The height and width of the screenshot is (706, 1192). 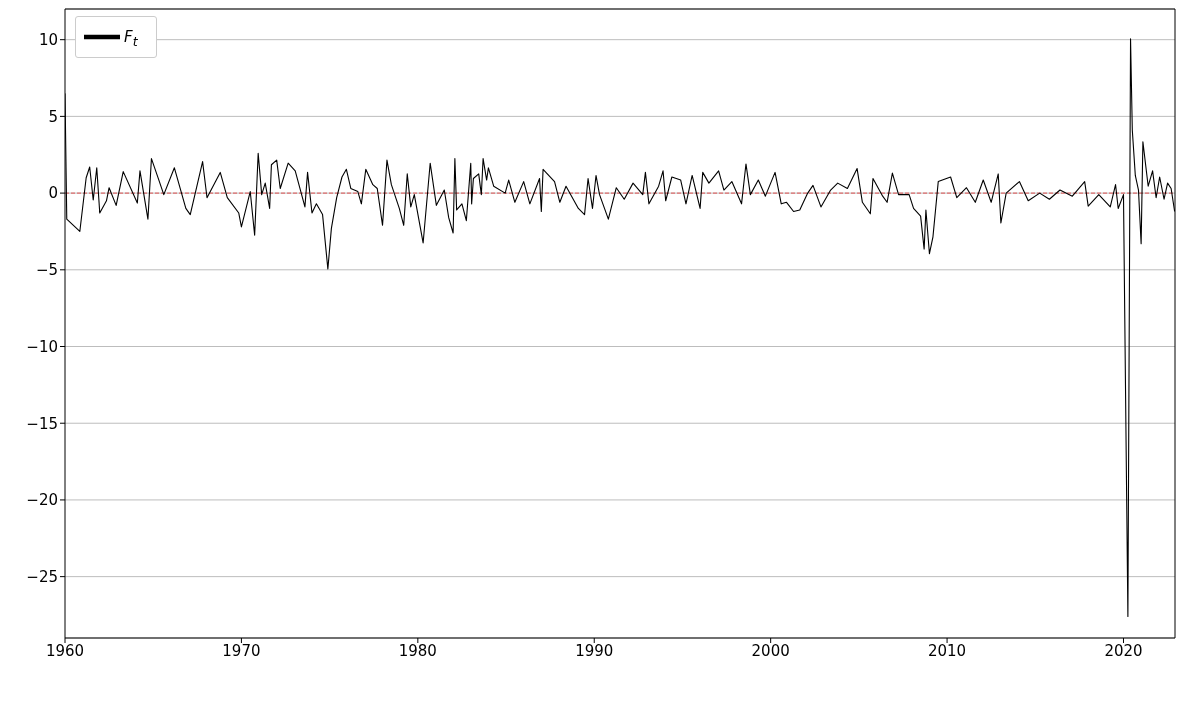 I want to click on x-tick-label: 1980, so click(x=417, y=650).